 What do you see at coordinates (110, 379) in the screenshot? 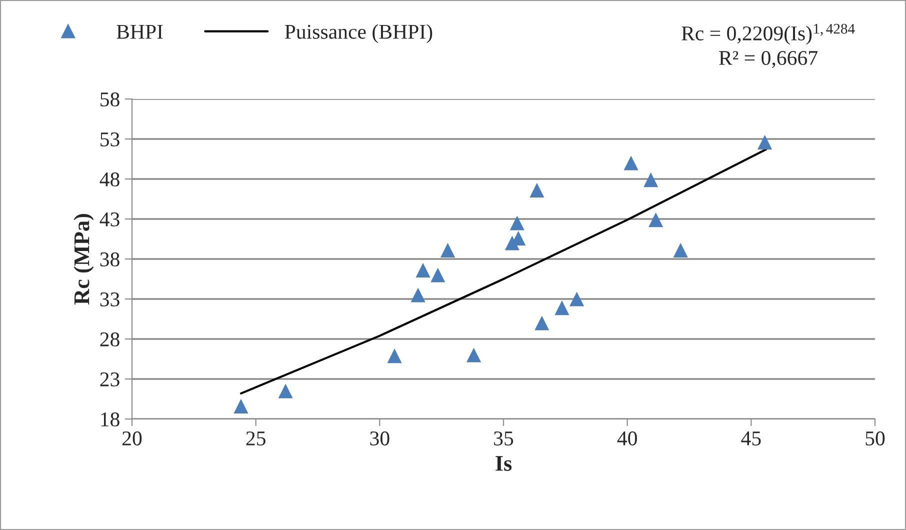
I see `y-tick-label: 23` at bounding box center [110, 379].